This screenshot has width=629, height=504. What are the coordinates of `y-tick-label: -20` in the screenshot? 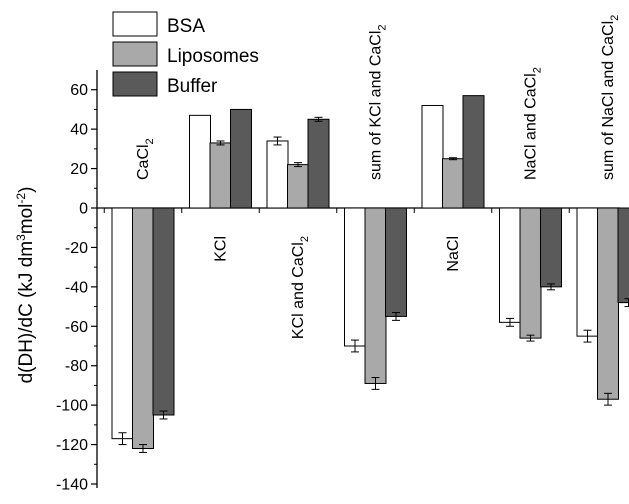 It's located at (76, 248).